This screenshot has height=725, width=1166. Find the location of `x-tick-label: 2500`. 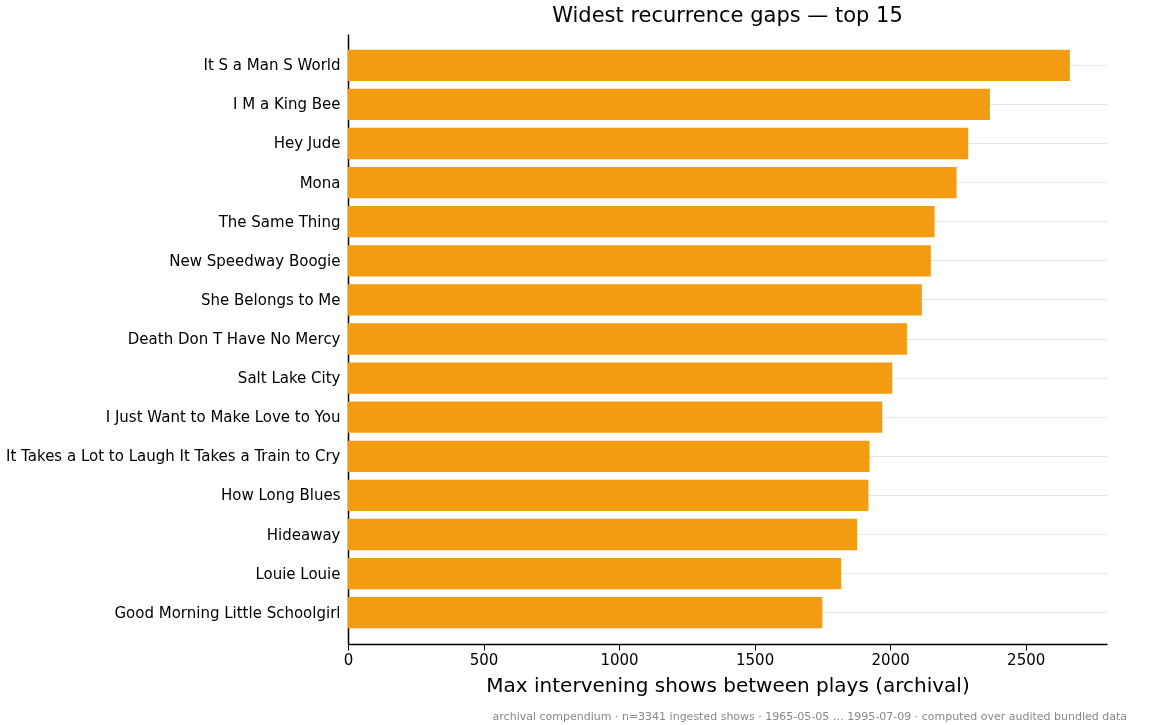

x-tick-label: 2500 is located at coordinates (1026, 659).